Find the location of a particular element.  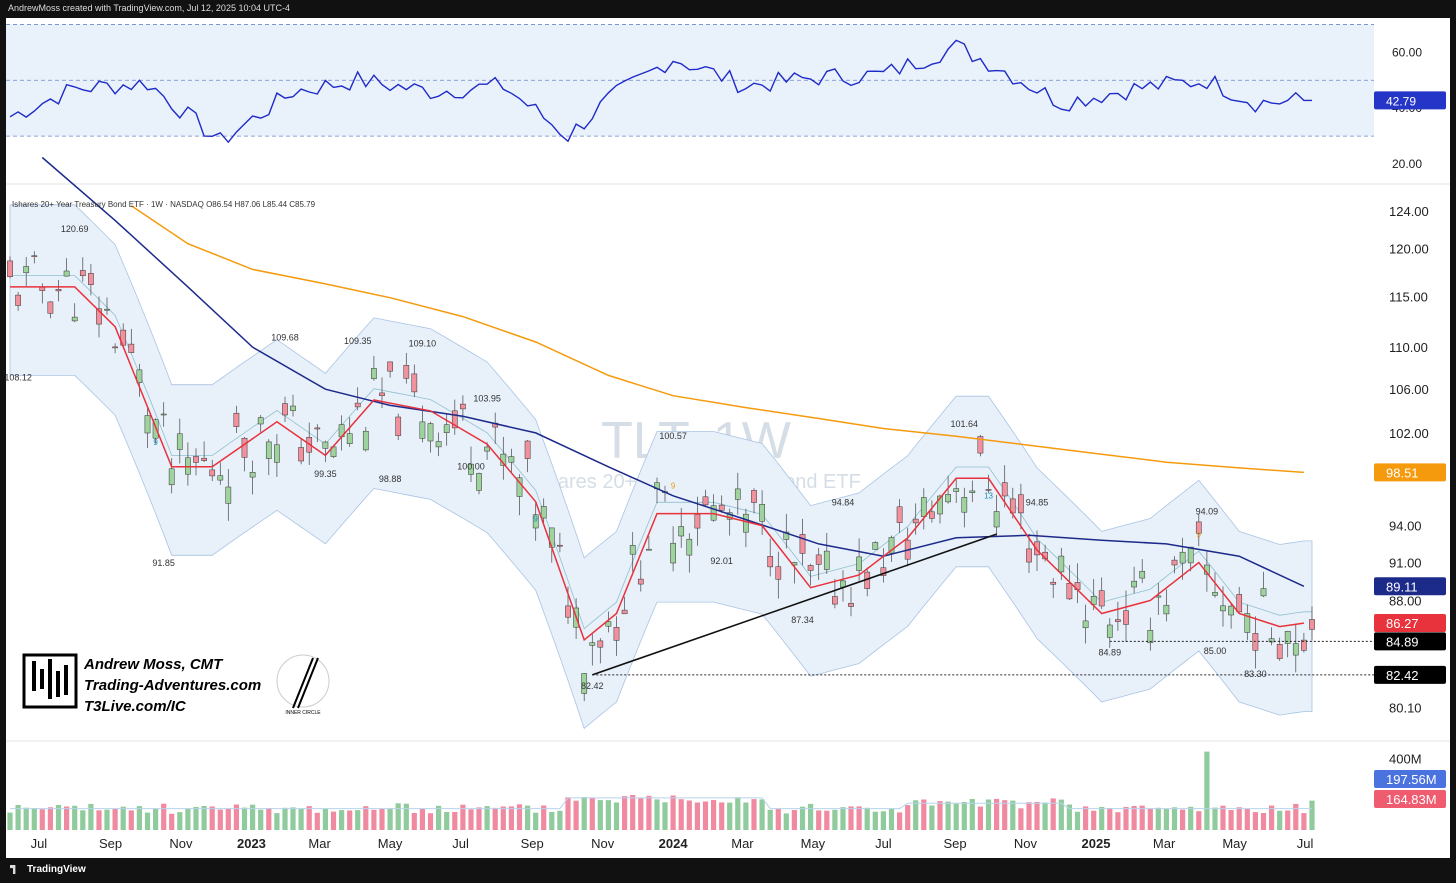

sequence-count: 13 is located at coordinates (988, 495).